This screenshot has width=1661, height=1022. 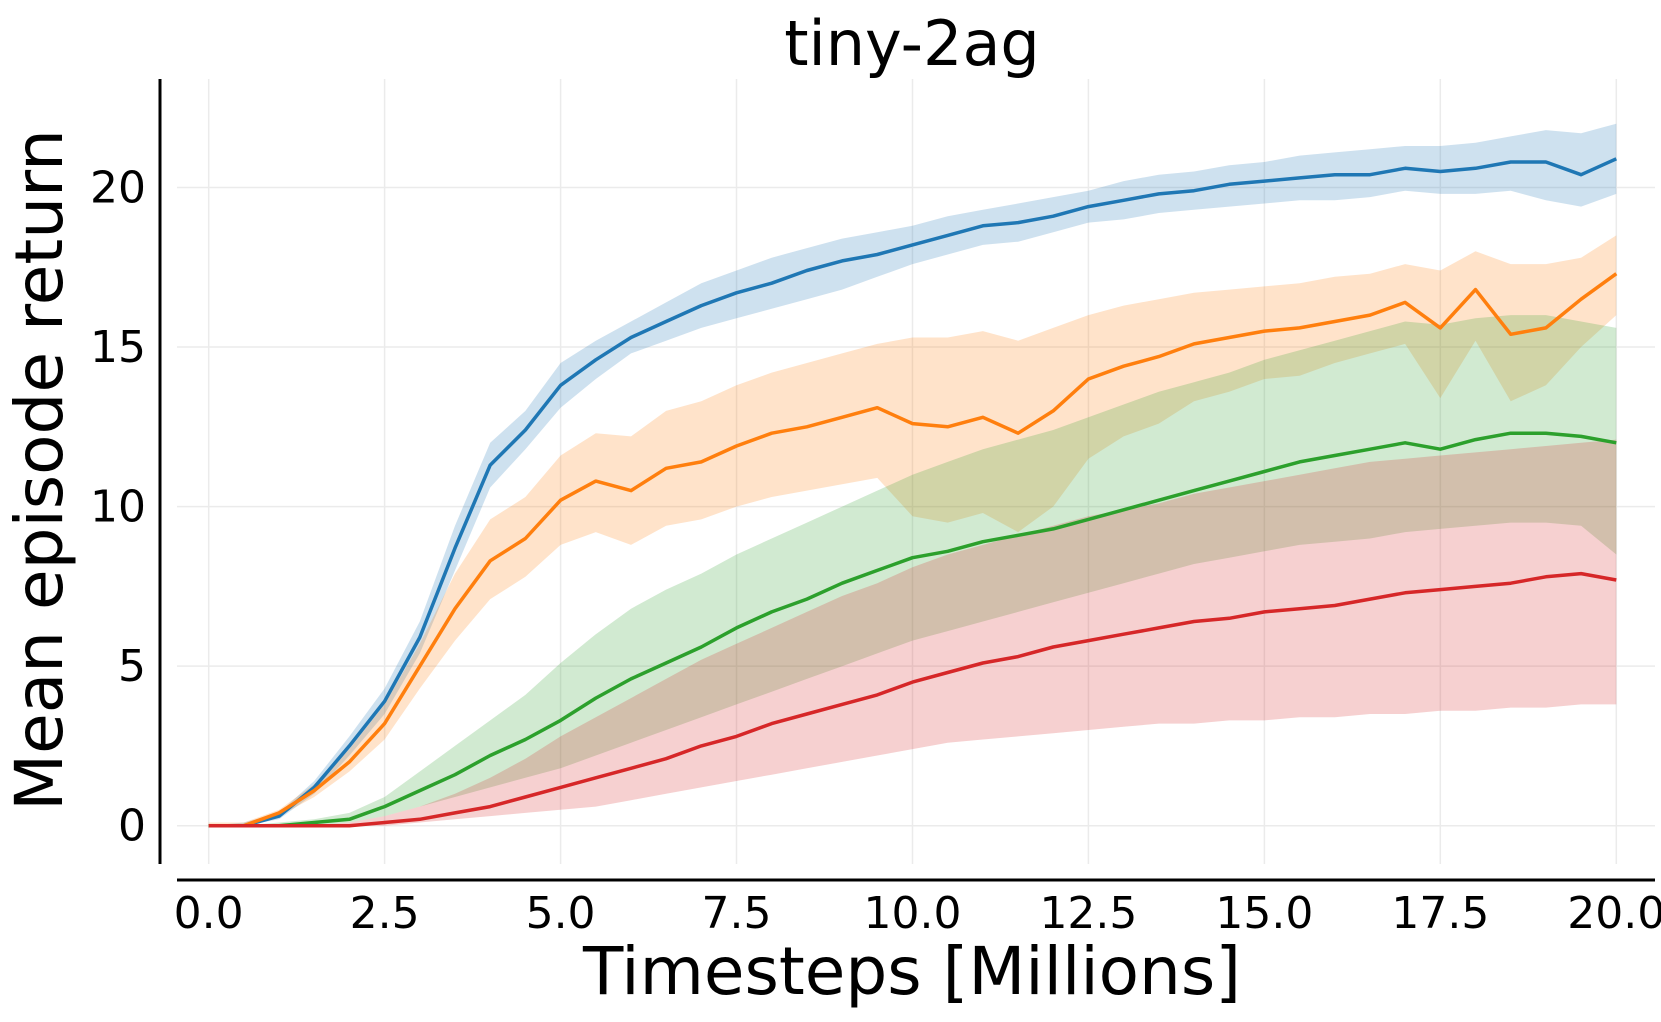 What do you see at coordinates (737, 913) in the screenshot?
I see `x-tick-label: 7.5` at bounding box center [737, 913].